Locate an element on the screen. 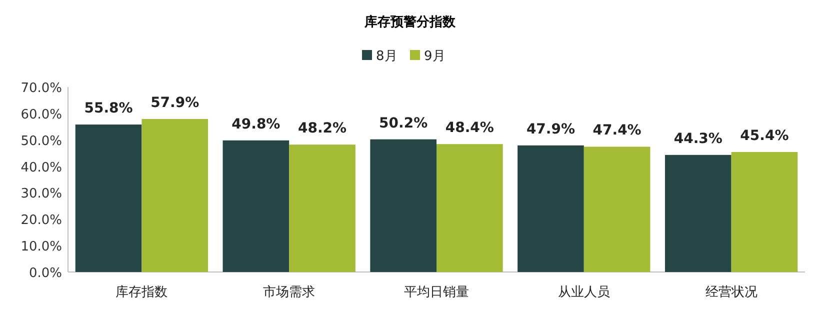  data-label: 47.9% is located at coordinates (551, 129).